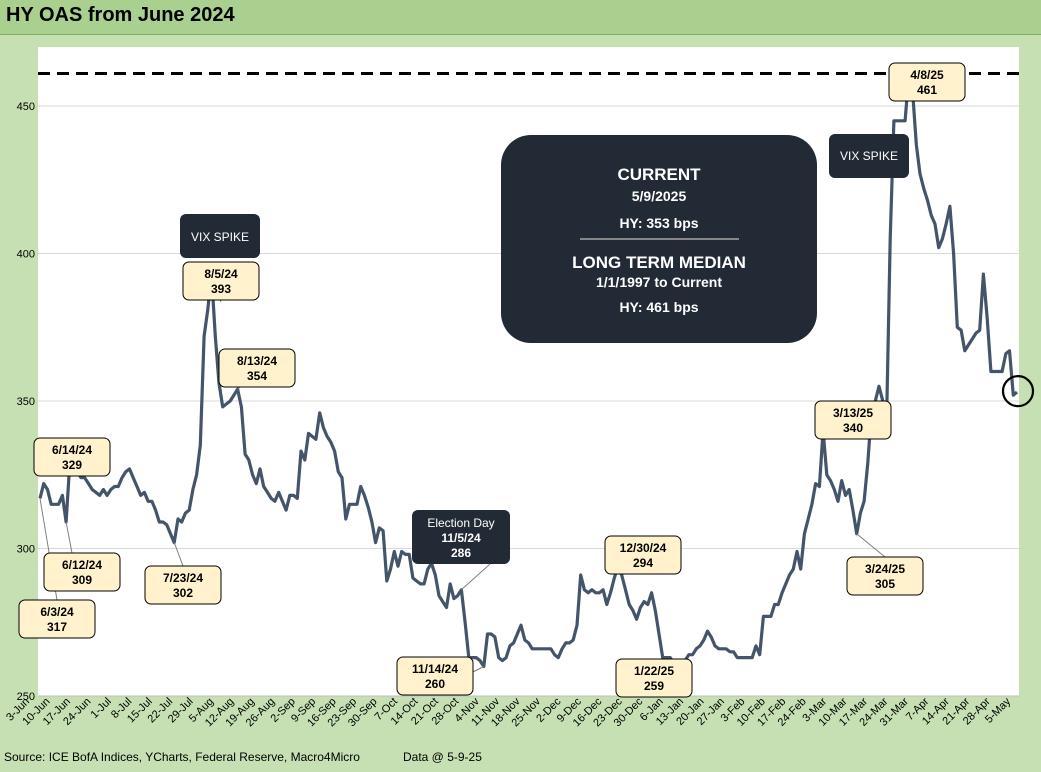  Describe the element at coordinates (435, 684) in the screenshot. I see `callout-value: 260` at that location.